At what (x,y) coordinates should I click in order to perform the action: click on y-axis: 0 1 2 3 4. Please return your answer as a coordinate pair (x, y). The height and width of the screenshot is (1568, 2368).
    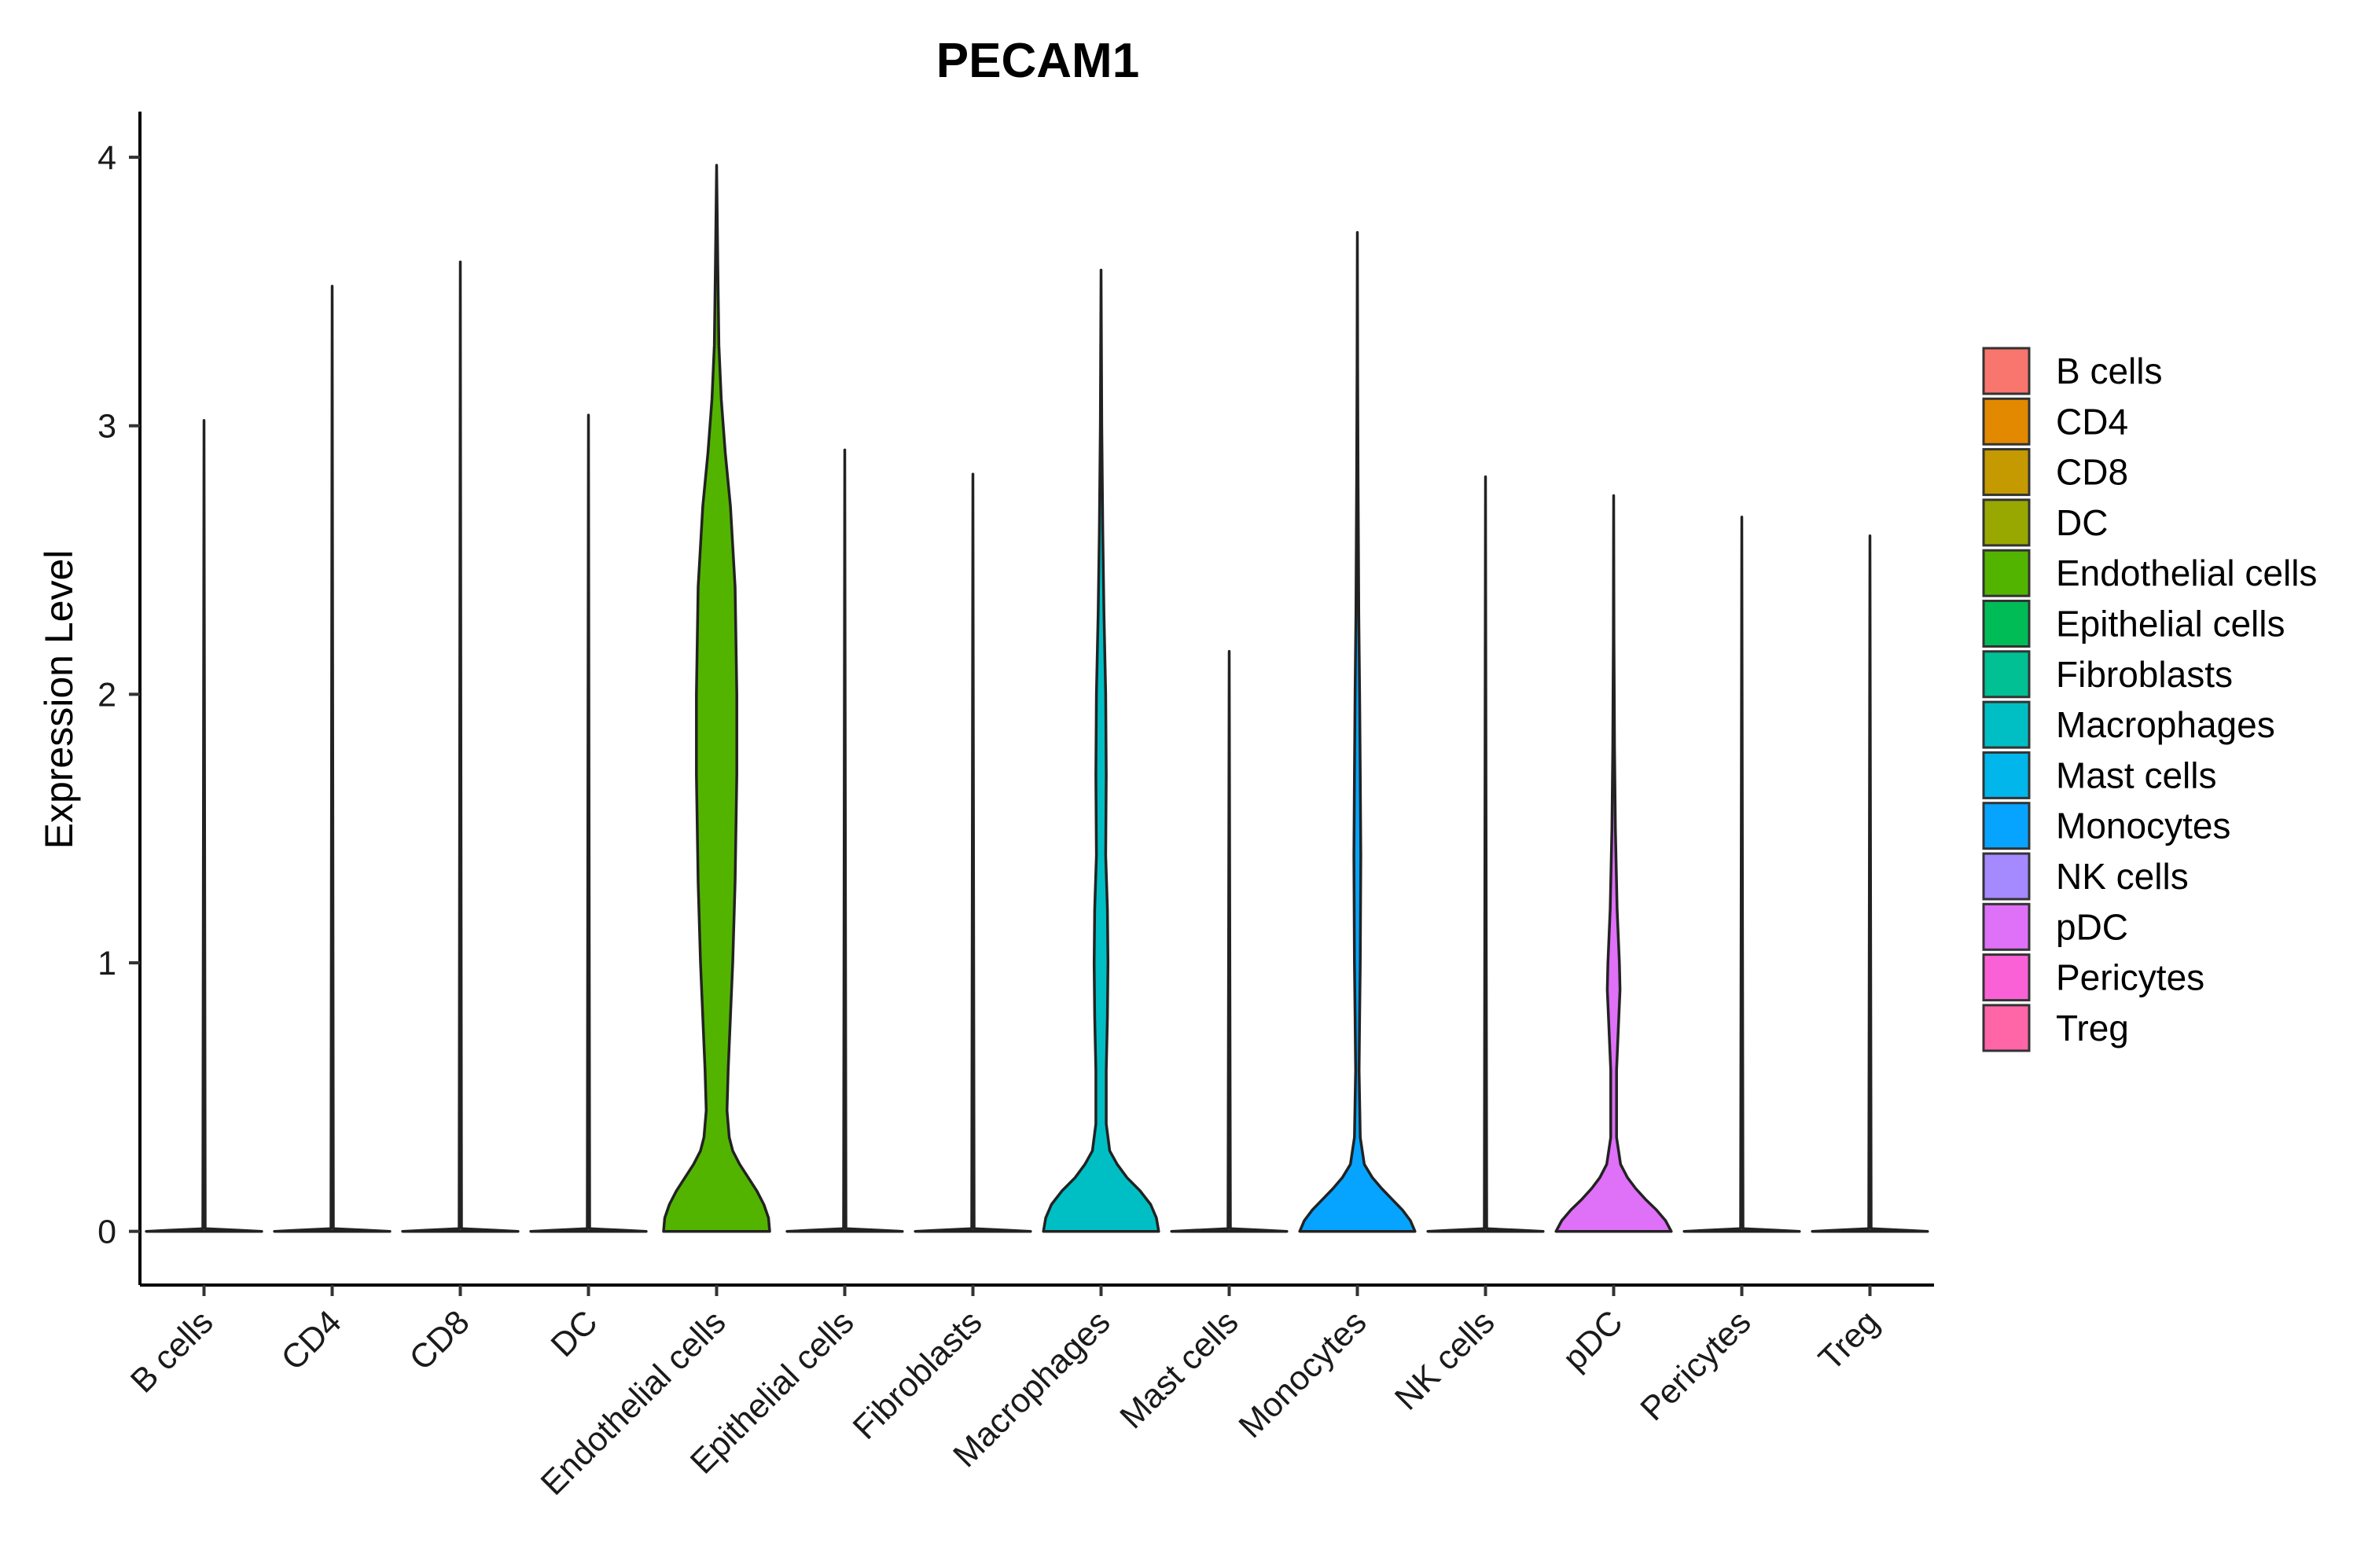
    Looking at the image, I should click on (119, 698).